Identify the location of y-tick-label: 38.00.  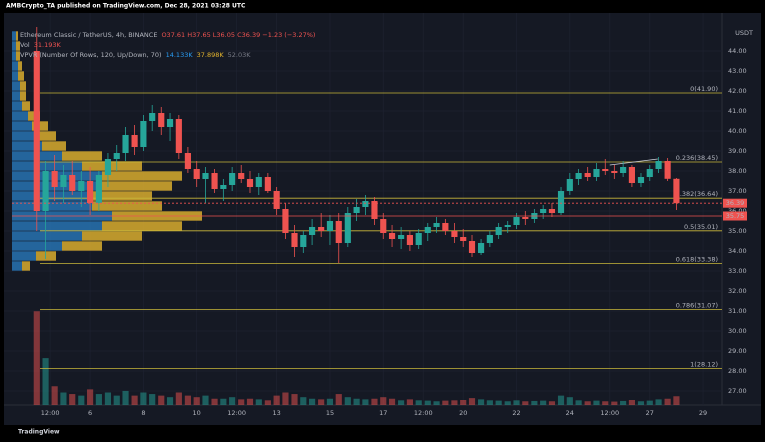
(737, 171).